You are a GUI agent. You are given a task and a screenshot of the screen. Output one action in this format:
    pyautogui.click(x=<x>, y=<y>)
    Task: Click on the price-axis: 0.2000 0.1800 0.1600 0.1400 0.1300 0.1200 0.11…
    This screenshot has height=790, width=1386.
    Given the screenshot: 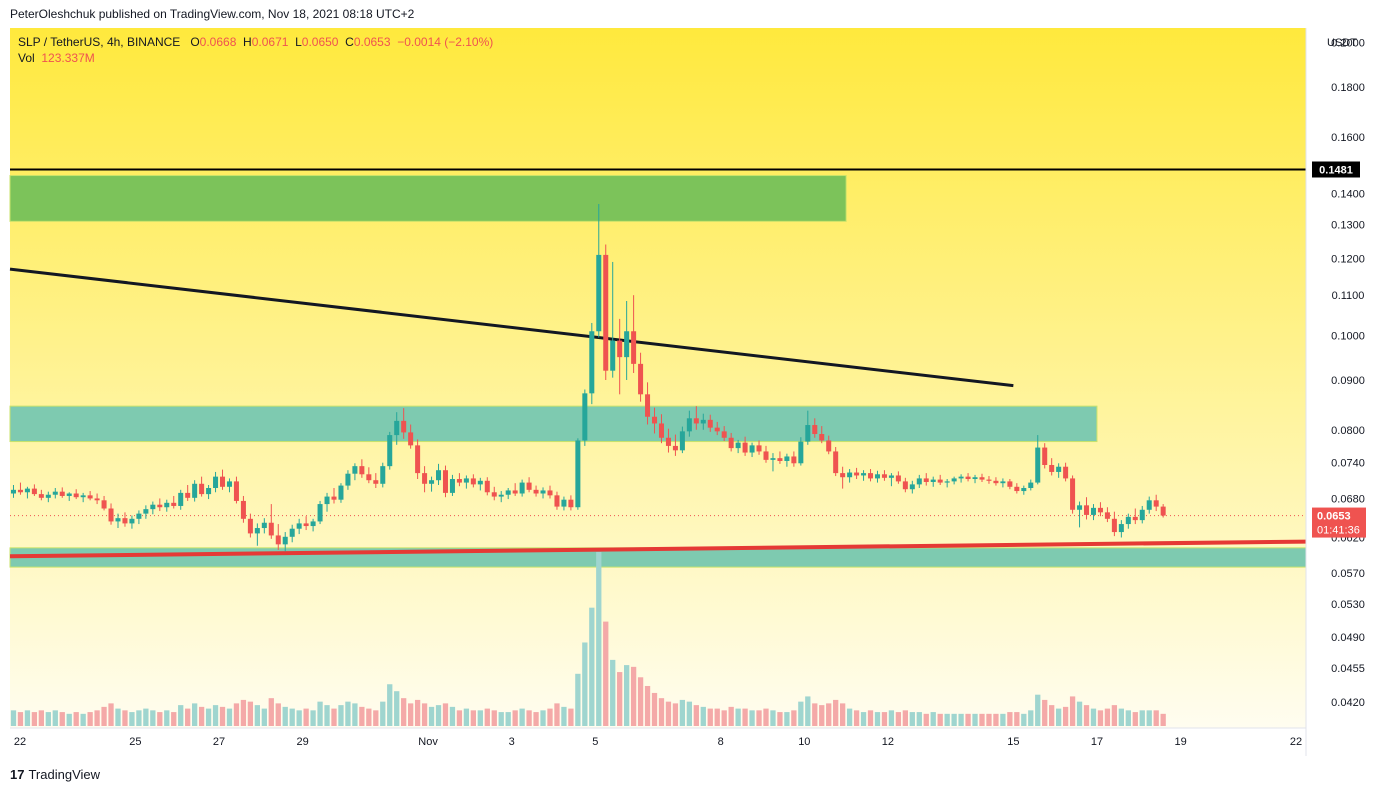 What is the action you would take?
    pyautogui.click(x=1339, y=374)
    